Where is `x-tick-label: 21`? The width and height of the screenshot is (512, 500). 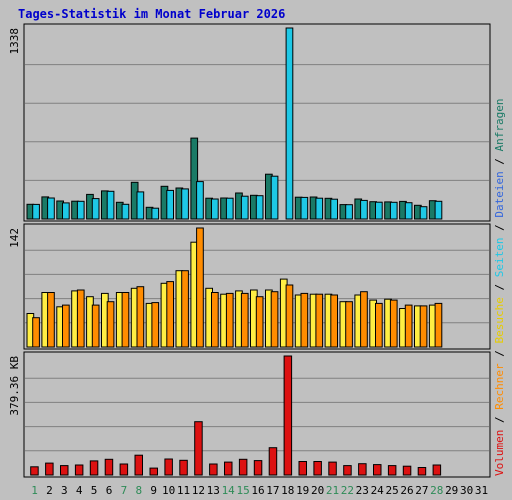
x-tick-label: 21 is located at coordinates (332, 490).